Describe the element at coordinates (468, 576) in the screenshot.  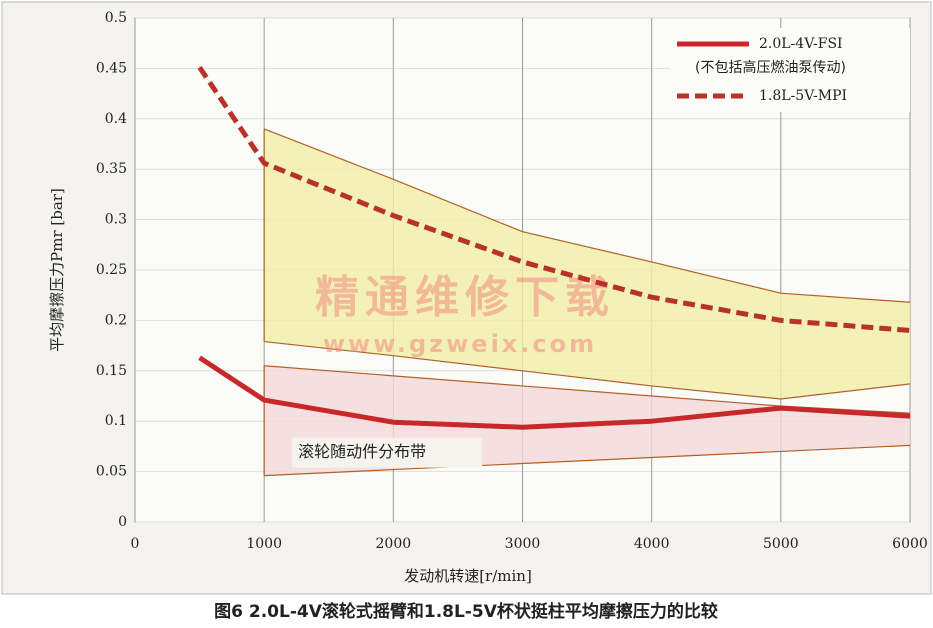
I see `x-axis-label: 发动机转速[r/min]` at that location.